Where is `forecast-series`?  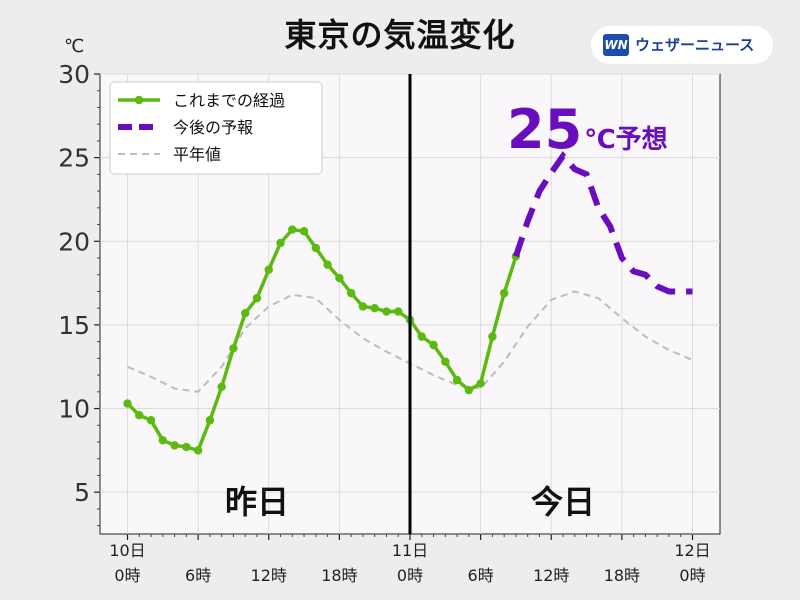
forecast-series is located at coordinates (603, 223).